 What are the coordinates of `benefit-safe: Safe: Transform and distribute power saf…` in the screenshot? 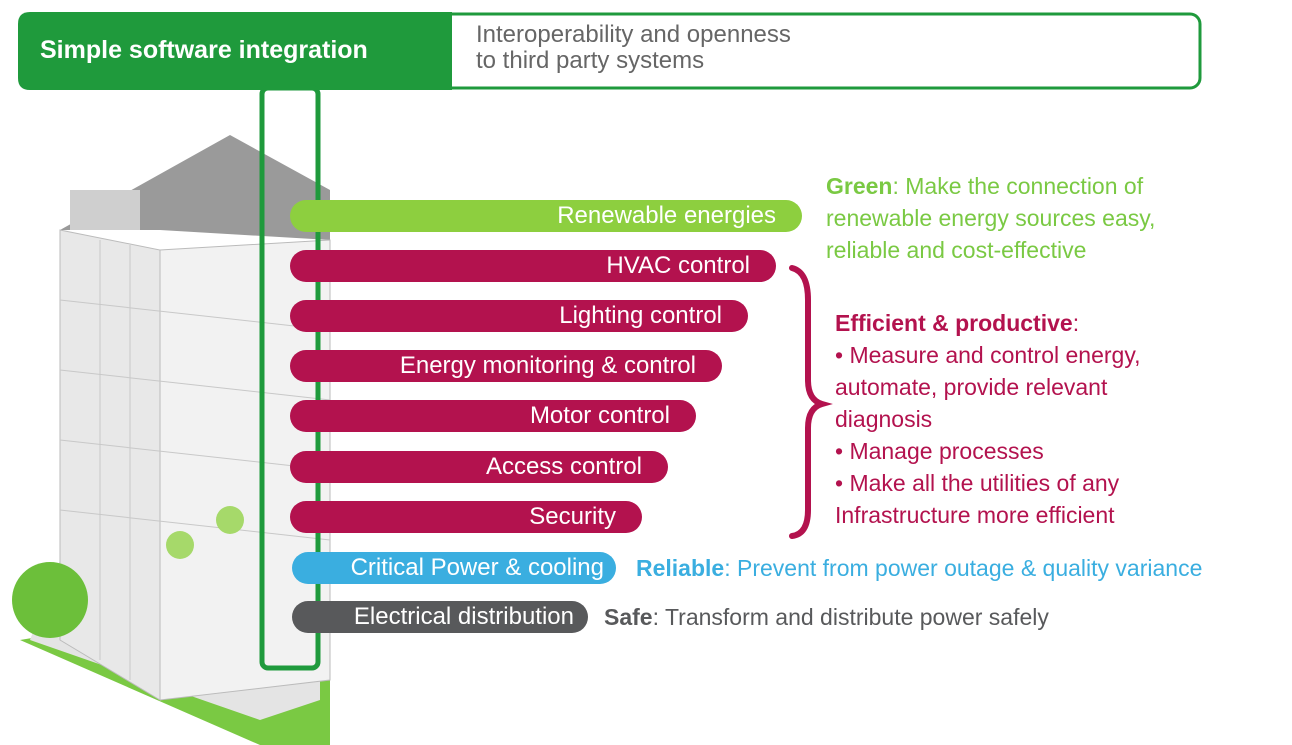 It's located at (826, 617).